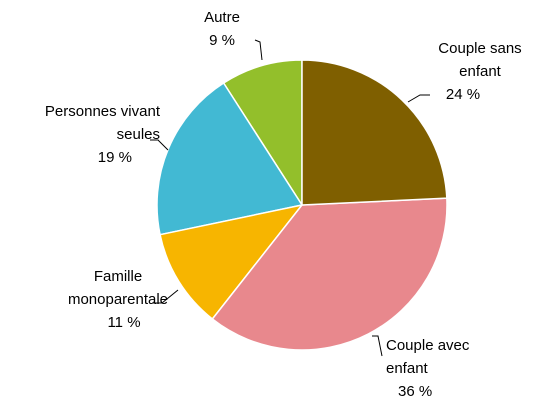 The width and height of the screenshot is (540, 407). What do you see at coordinates (480, 60) in the screenshot?
I see `category-label: Couple sans enfant` at bounding box center [480, 60].